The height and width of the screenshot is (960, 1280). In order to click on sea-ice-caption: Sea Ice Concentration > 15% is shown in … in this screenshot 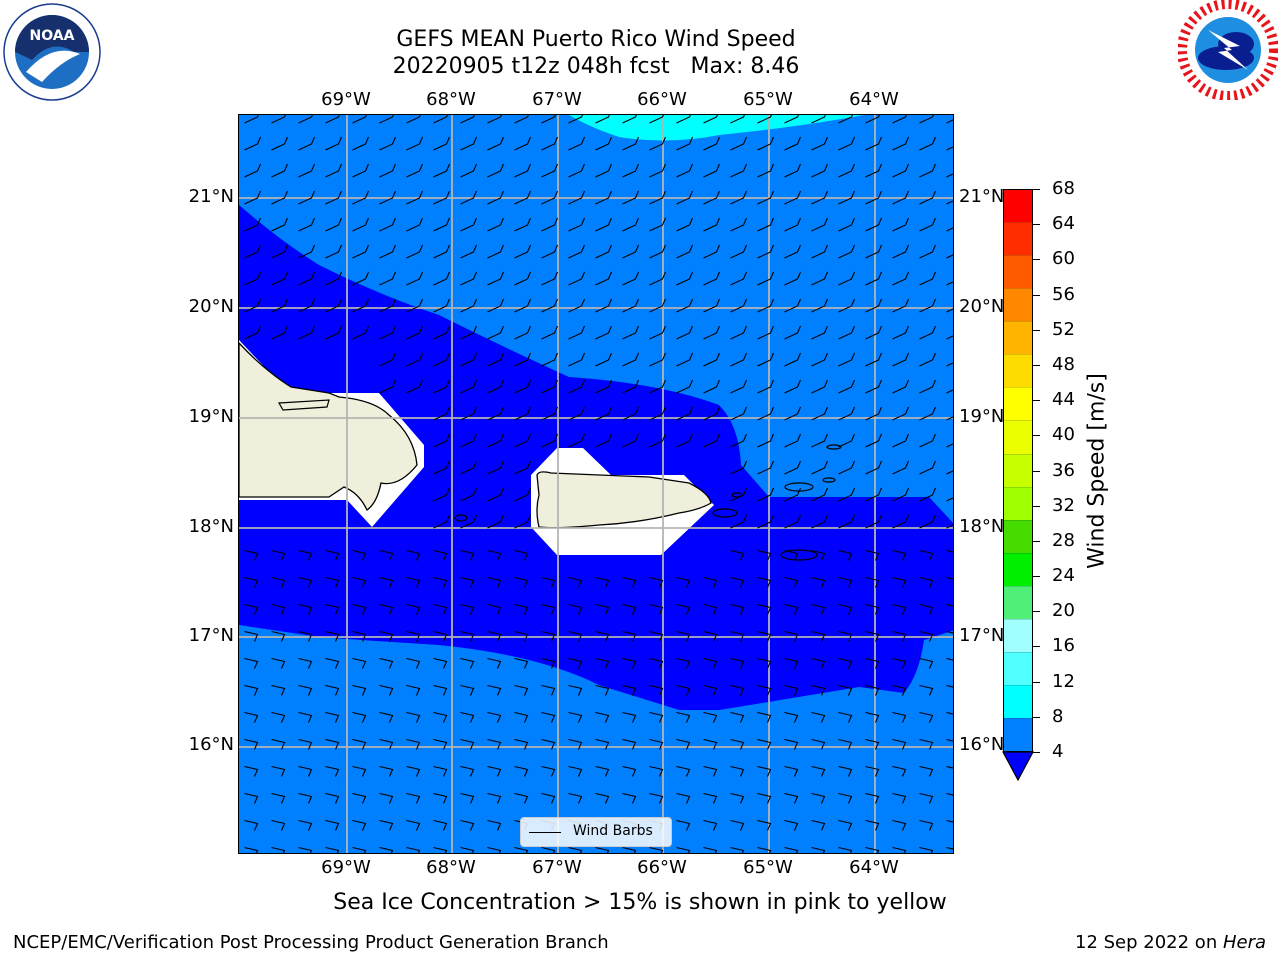, I will do `click(640, 902)`.